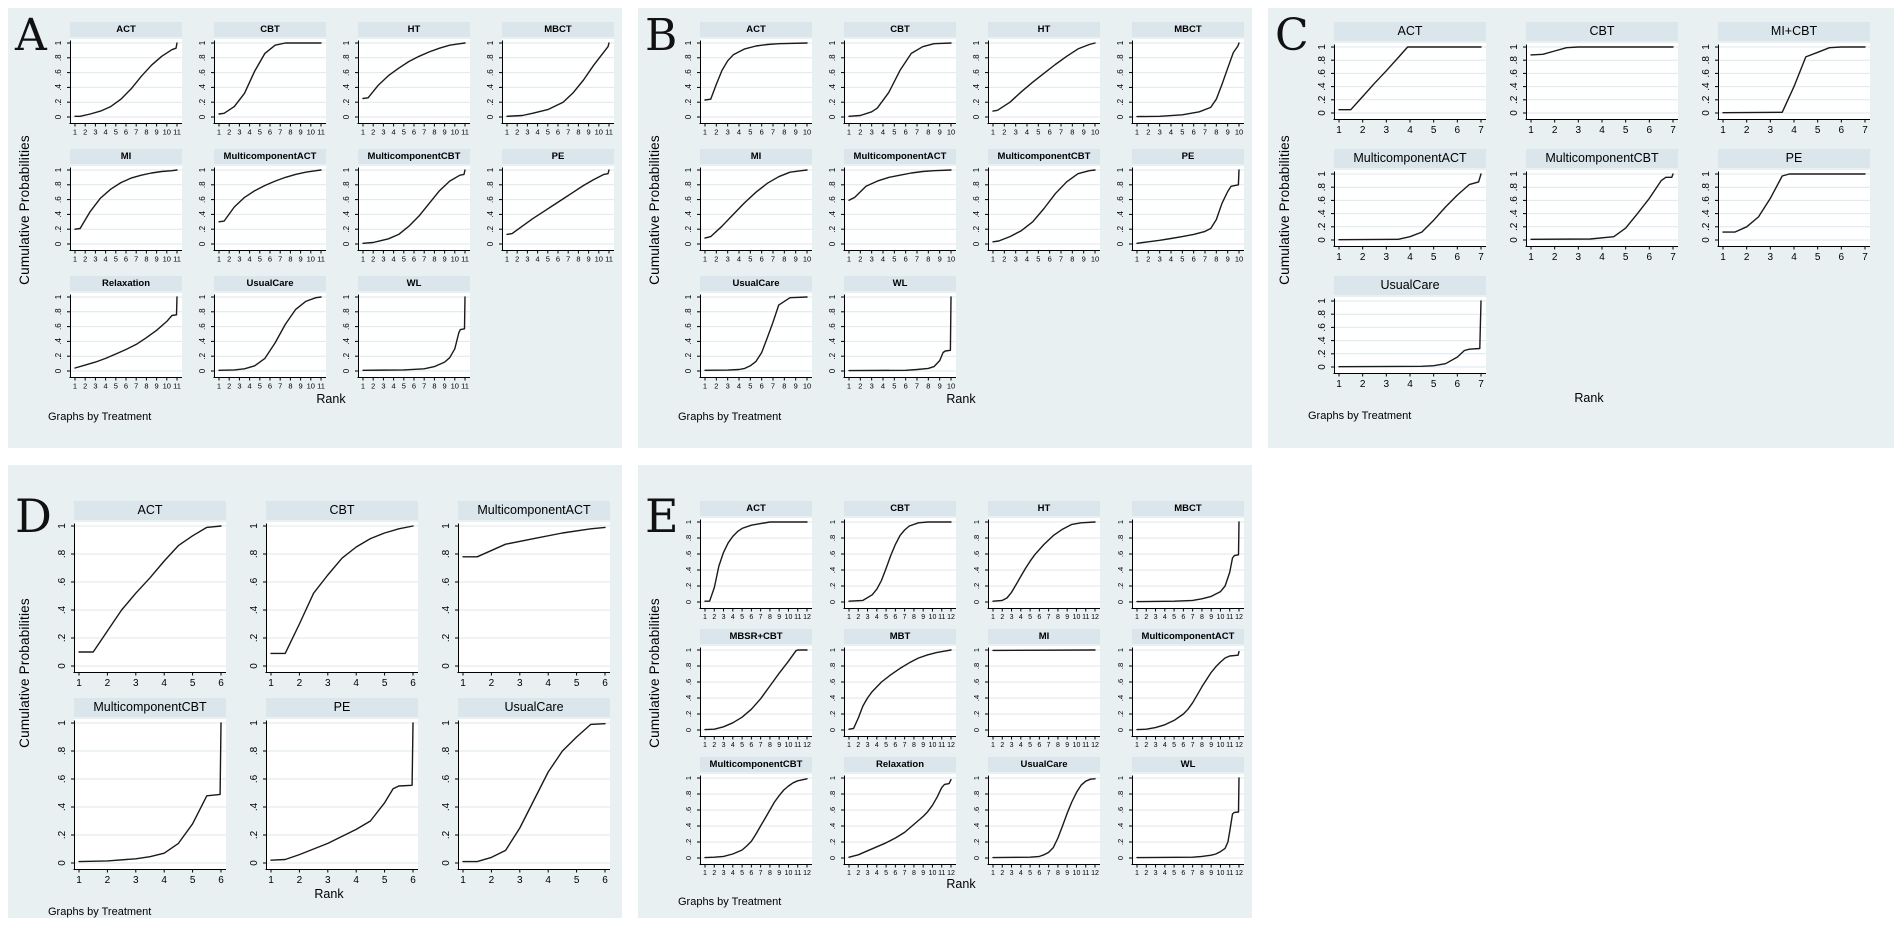 This screenshot has height=926, width=1902. Describe the element at coordinates (126, 283) in the screenshot. I see `subplot-title: Relaxation` at that location.